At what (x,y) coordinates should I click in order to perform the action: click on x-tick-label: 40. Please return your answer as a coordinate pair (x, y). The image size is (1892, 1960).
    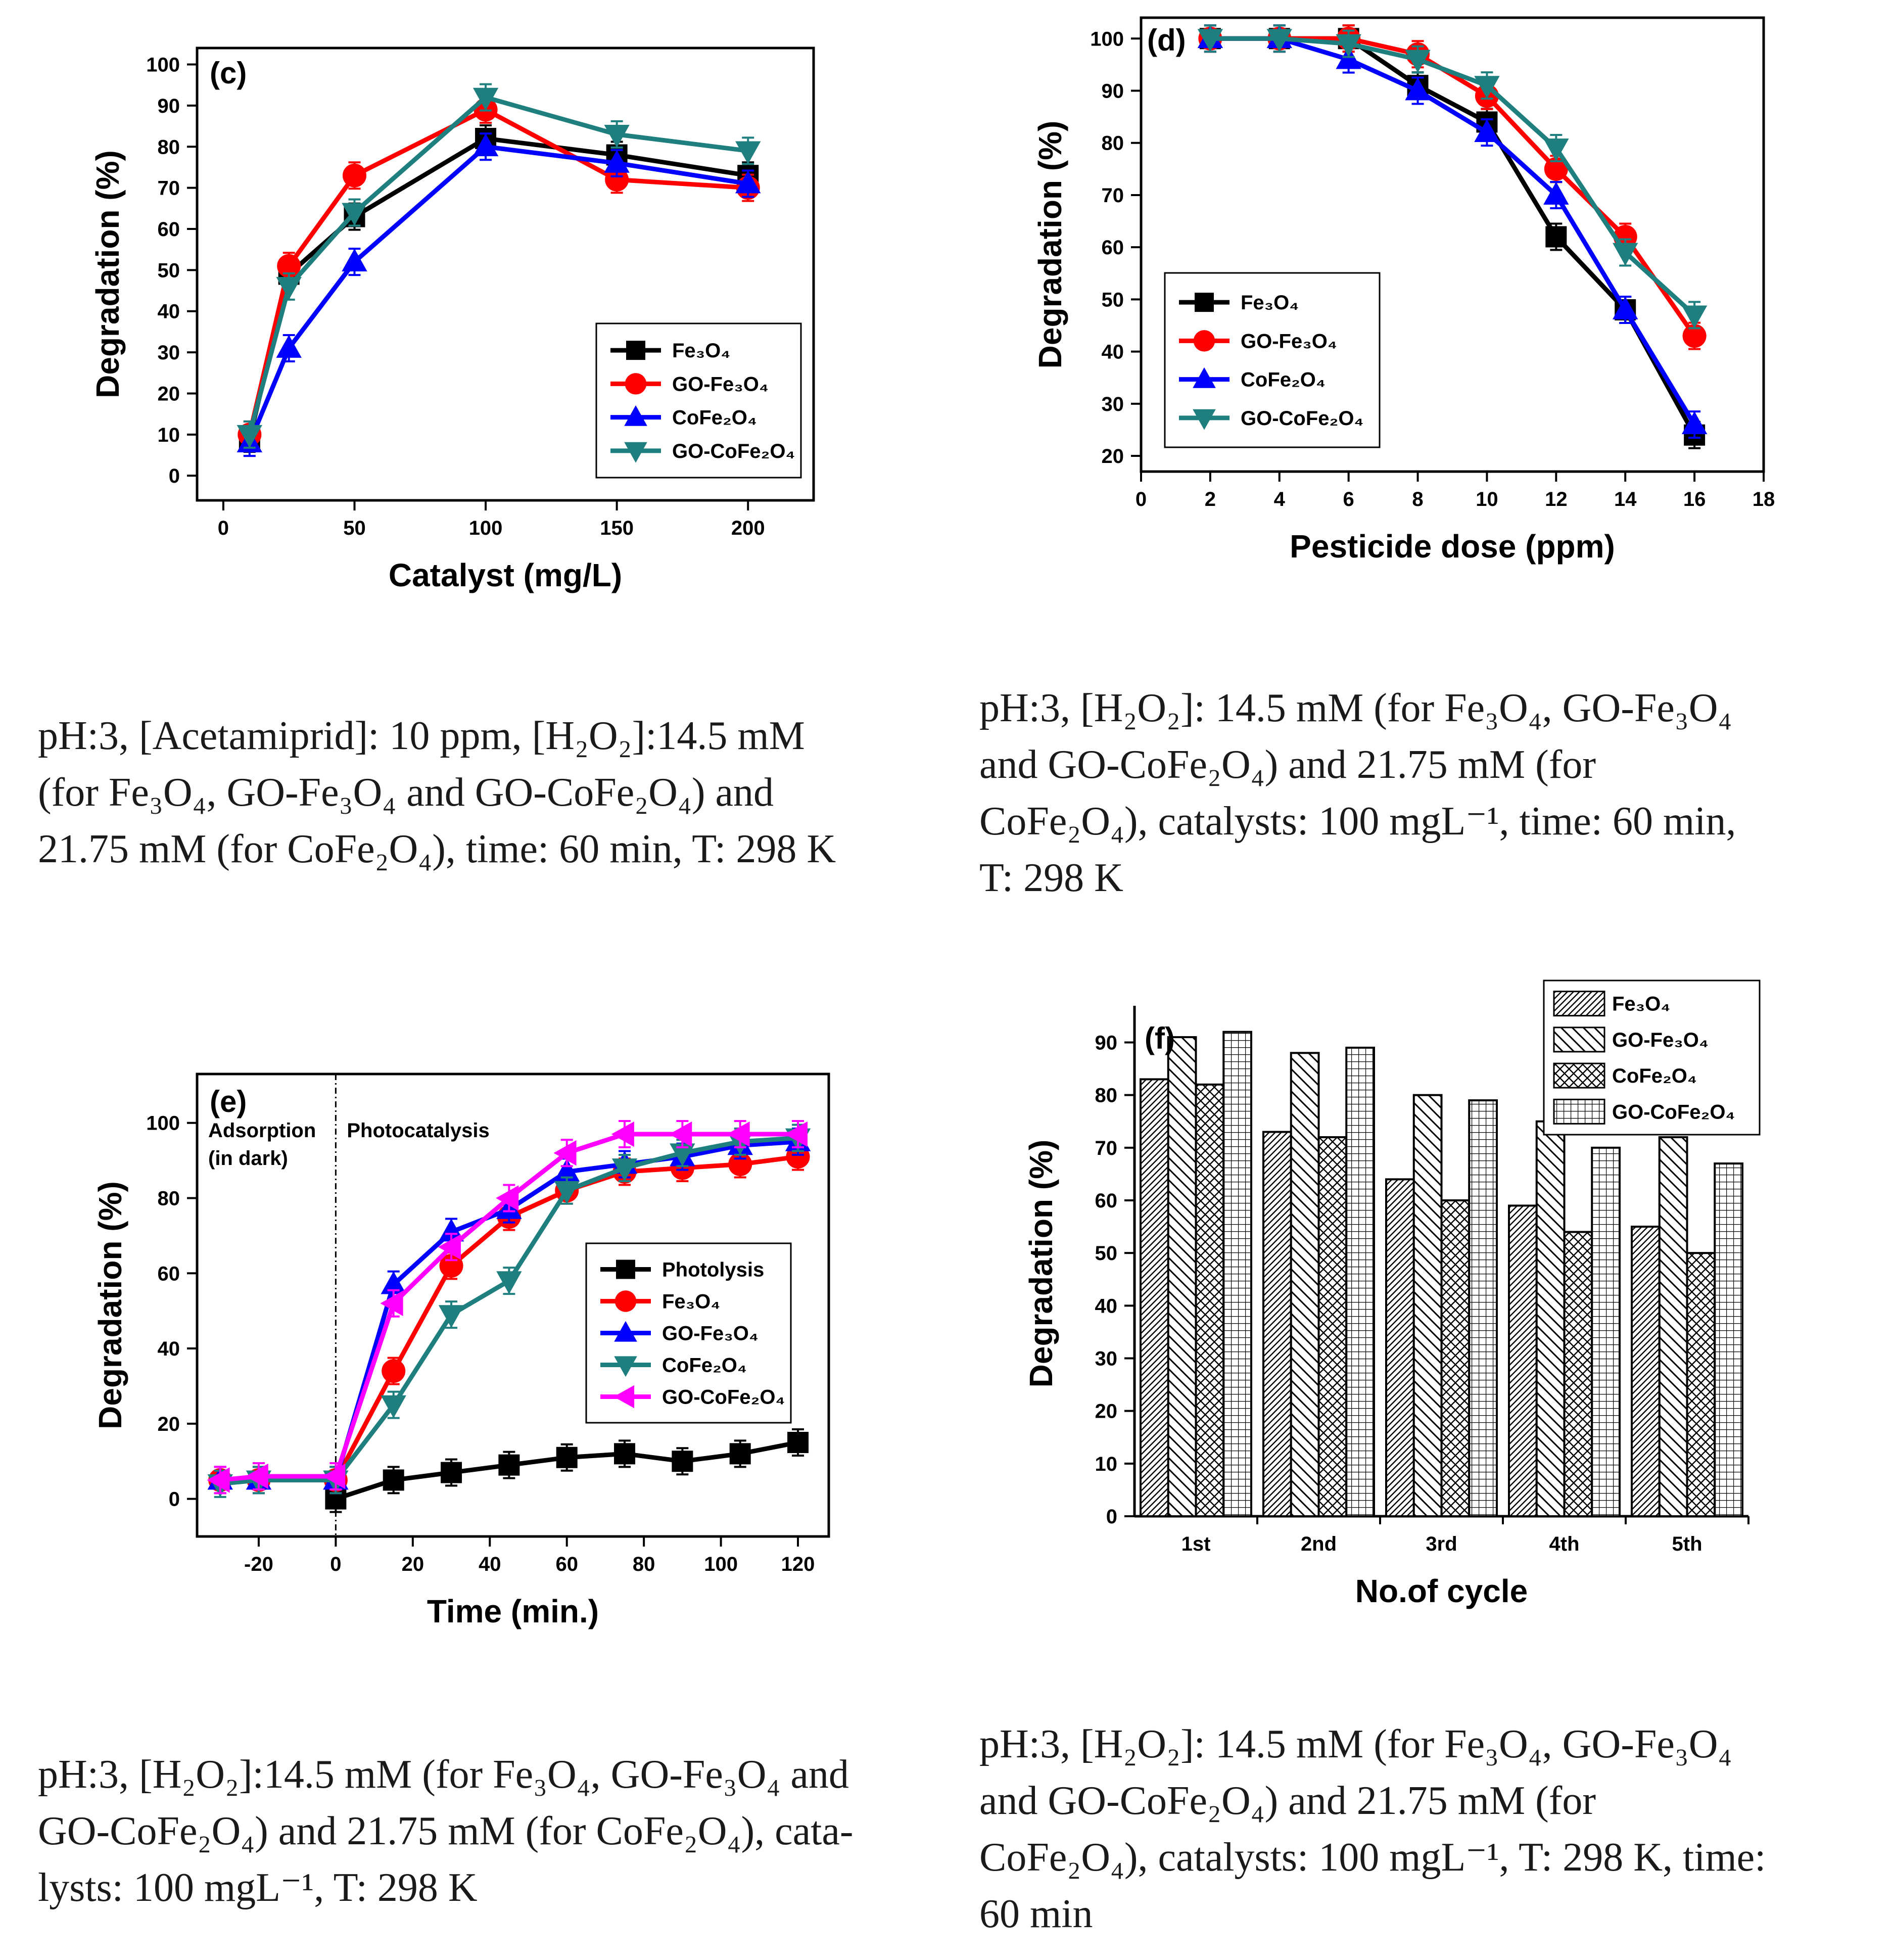
    Looking at the image, I should click on (490, 1564).